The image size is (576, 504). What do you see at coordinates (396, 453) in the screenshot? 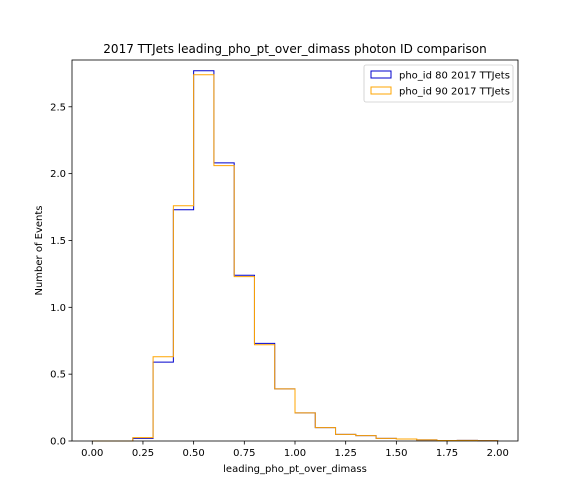
I see `x-tick-label: 1.50` at bounding box center [396, 453].